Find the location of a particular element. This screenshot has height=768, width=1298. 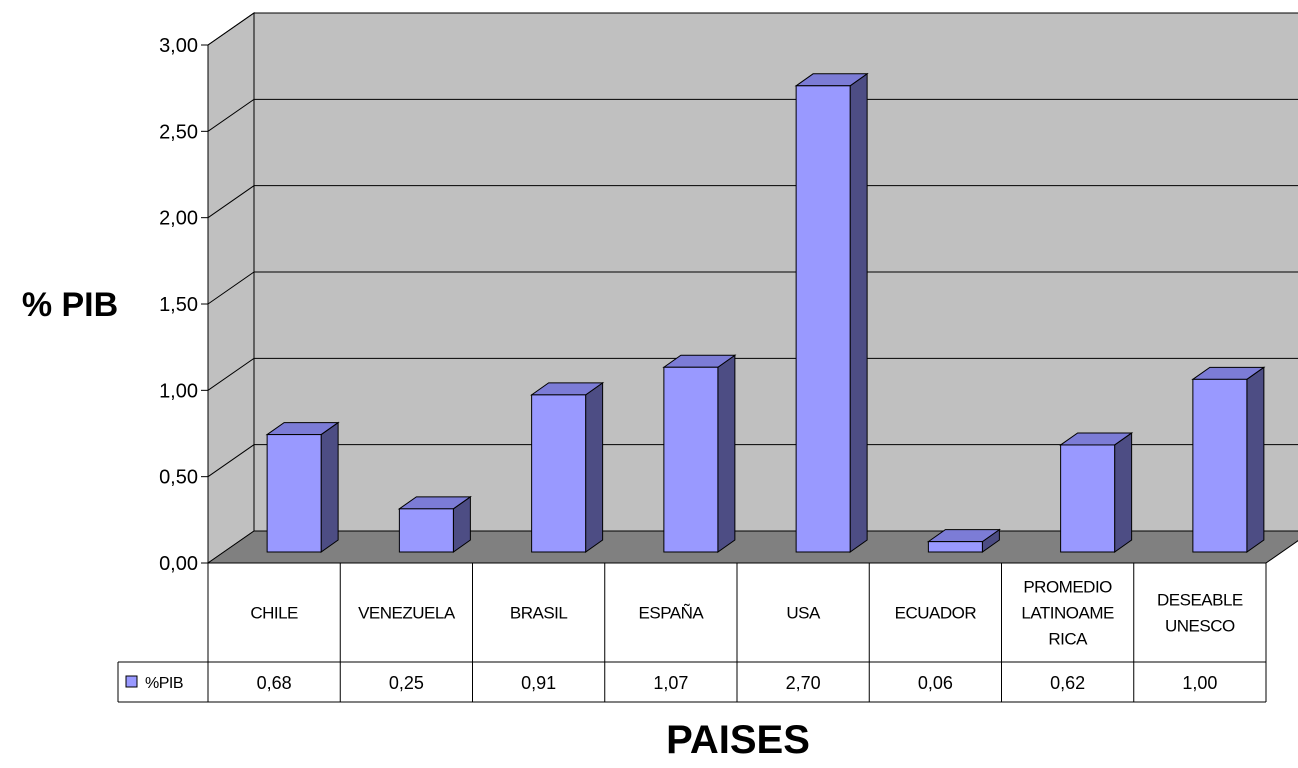

y-tick-label: 2,50 is located at coordinates (178, 132).